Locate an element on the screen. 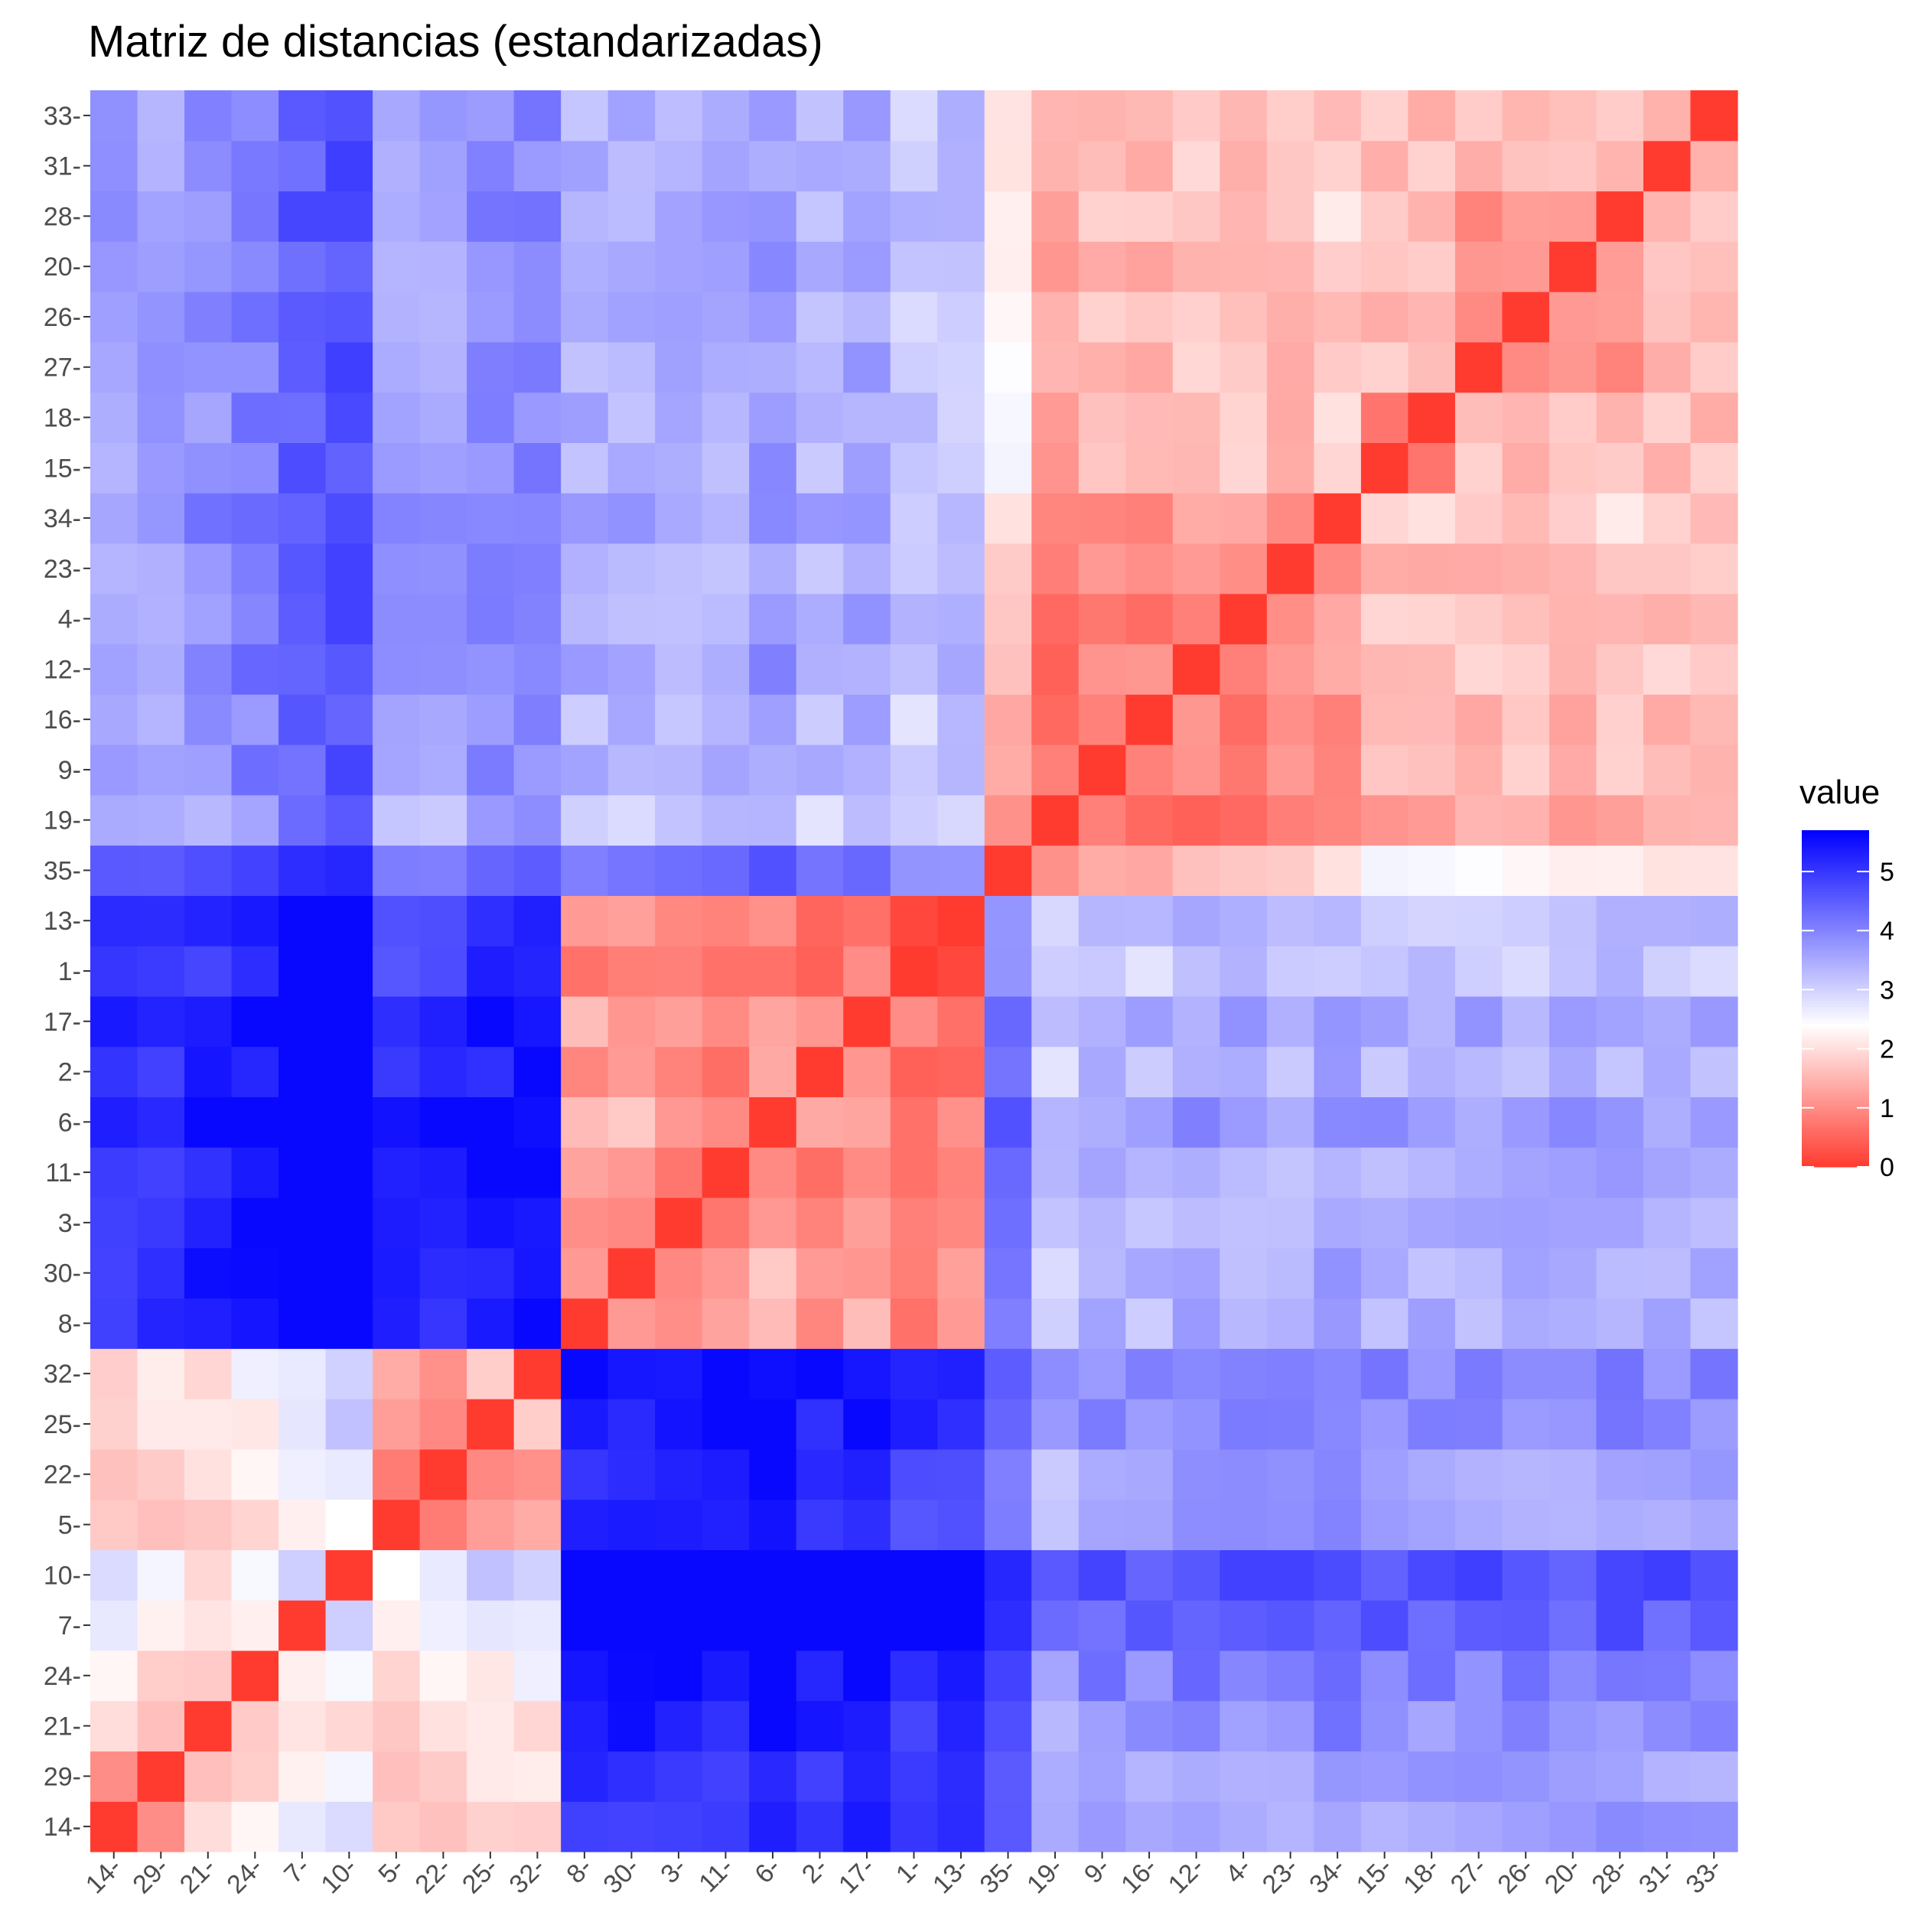 The height and width of the screenshot is (1932, 1928). y-tick-label: 3- is located at coordinates (69, 1223).